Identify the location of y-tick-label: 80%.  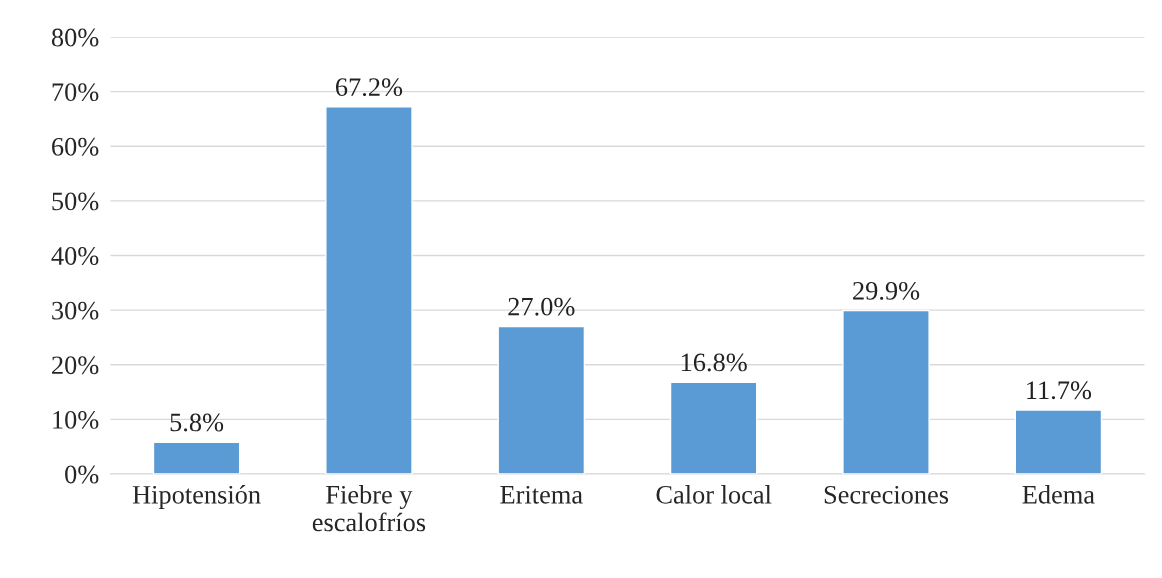
(75, 37).